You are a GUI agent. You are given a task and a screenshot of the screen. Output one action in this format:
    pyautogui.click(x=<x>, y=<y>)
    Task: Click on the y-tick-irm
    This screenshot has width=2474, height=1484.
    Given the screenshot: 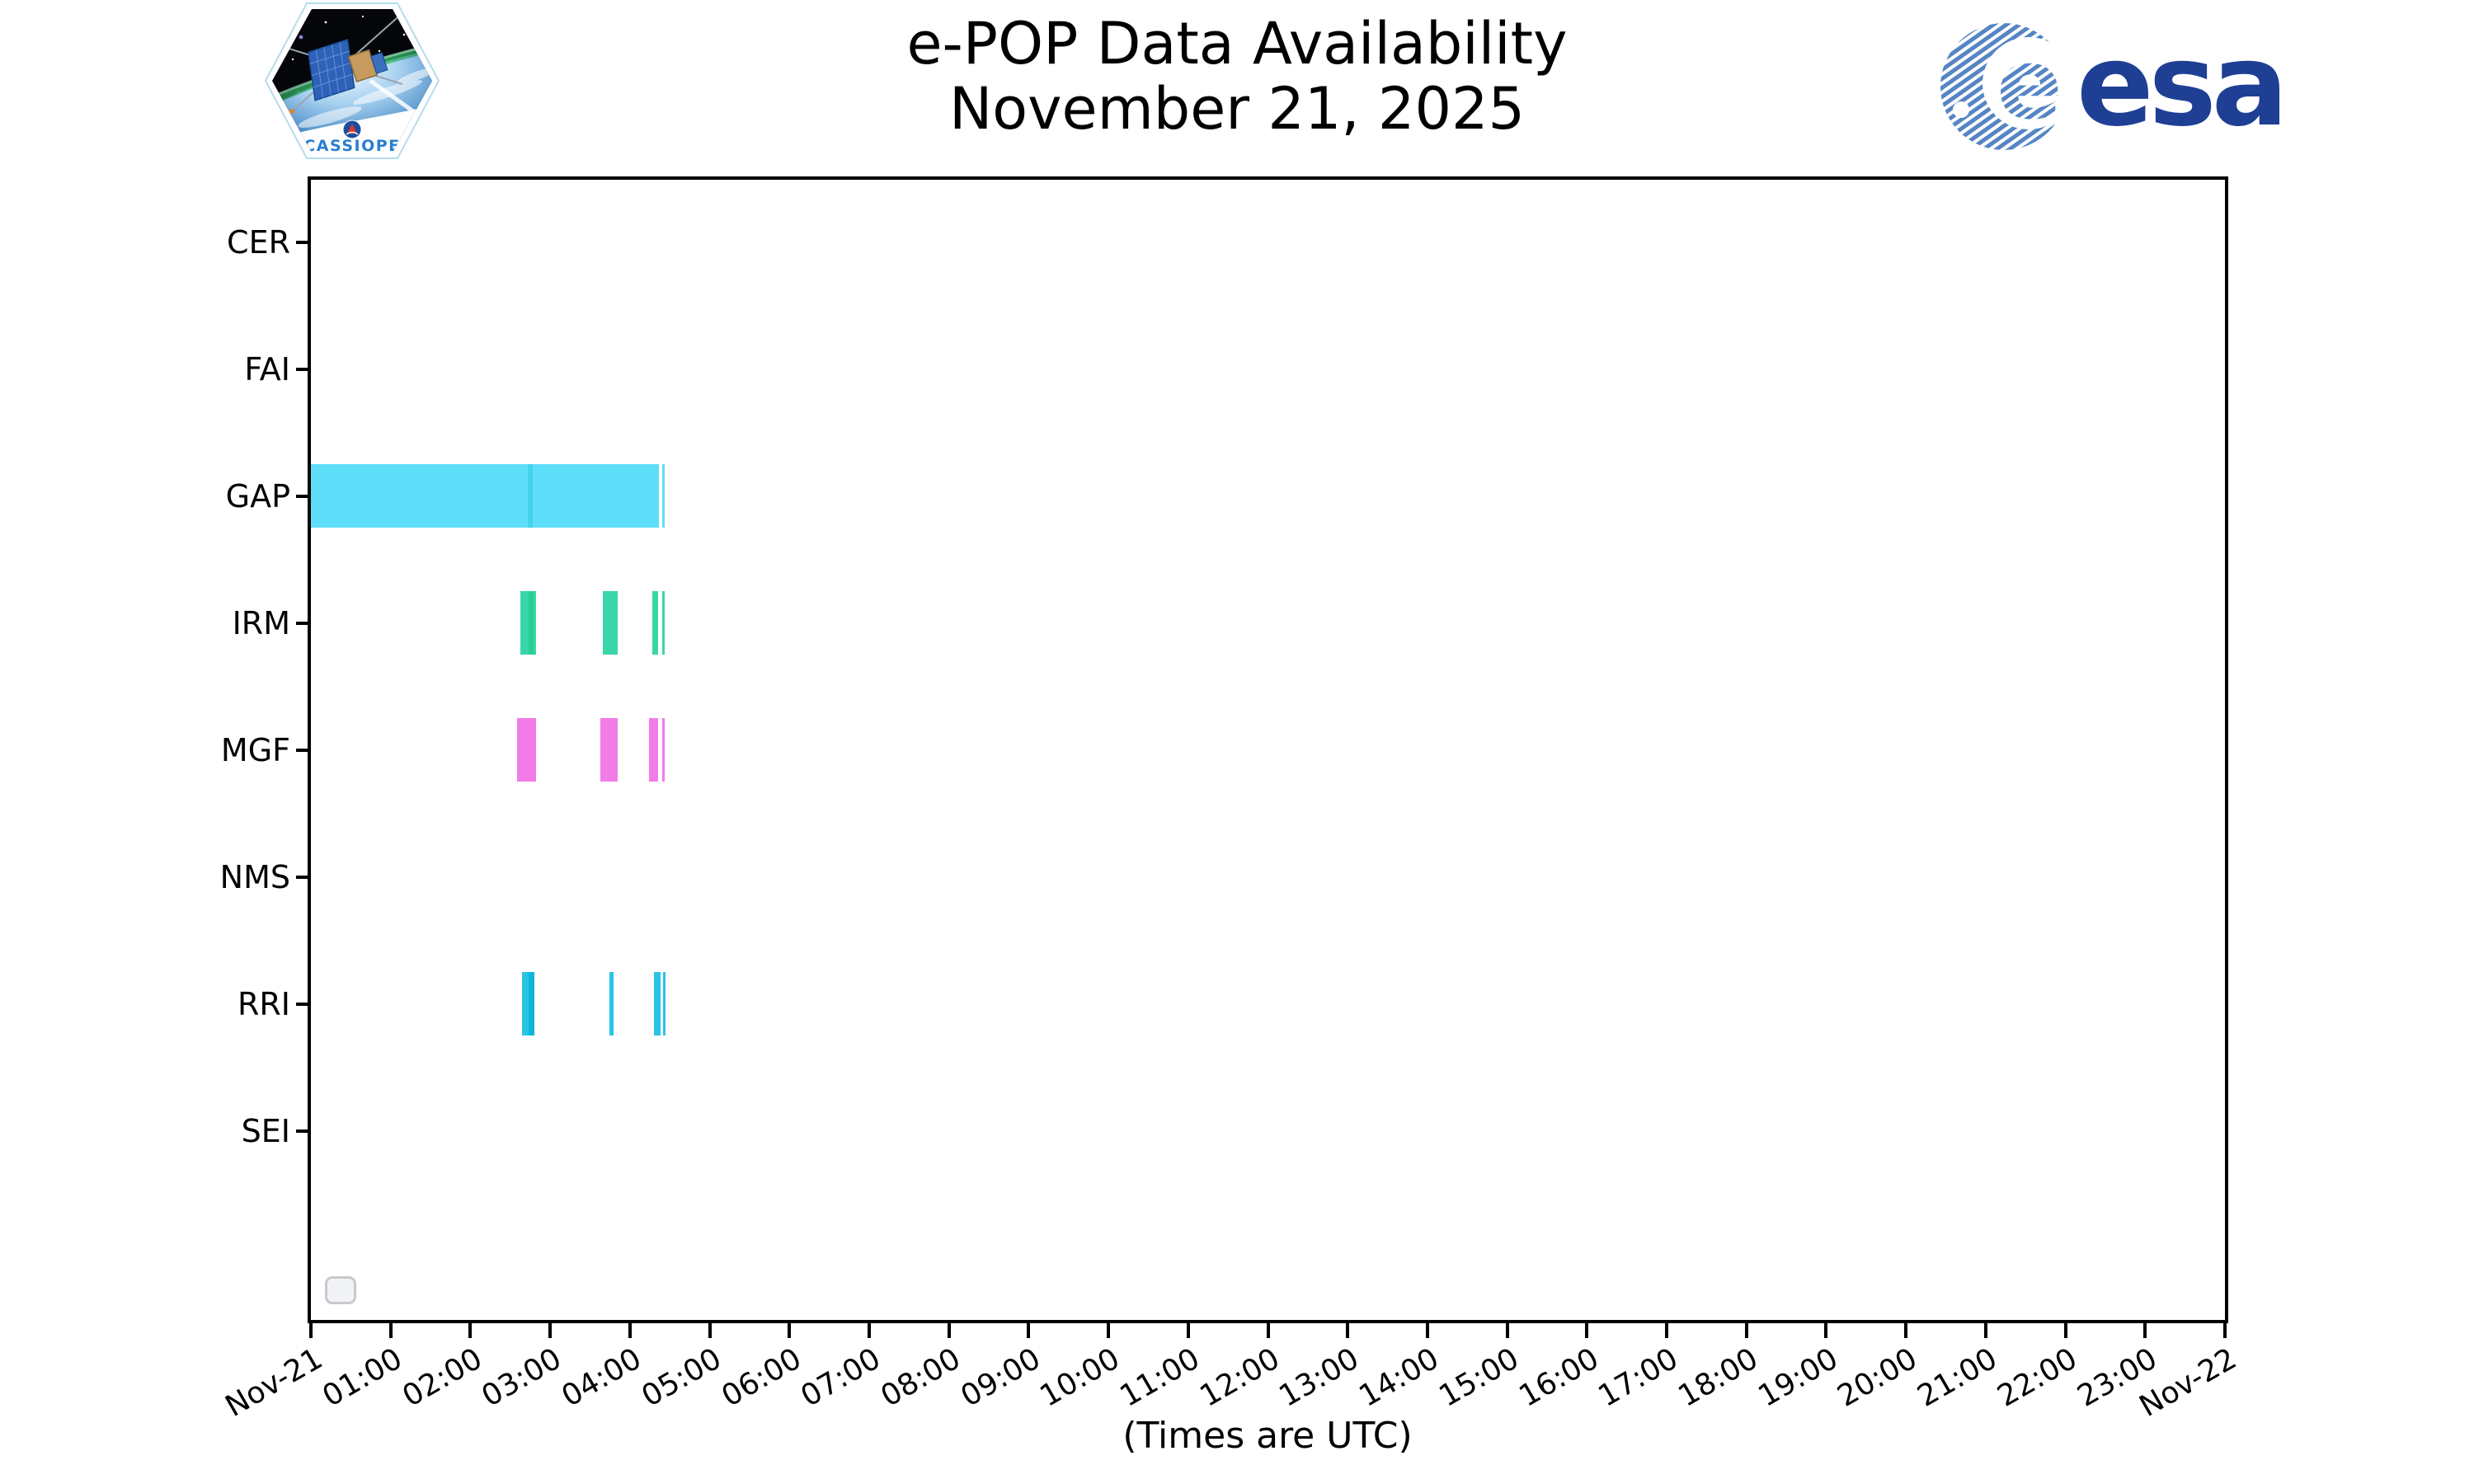 What is the action you would take?
    pyautogui.click(x=303, y=623)
    